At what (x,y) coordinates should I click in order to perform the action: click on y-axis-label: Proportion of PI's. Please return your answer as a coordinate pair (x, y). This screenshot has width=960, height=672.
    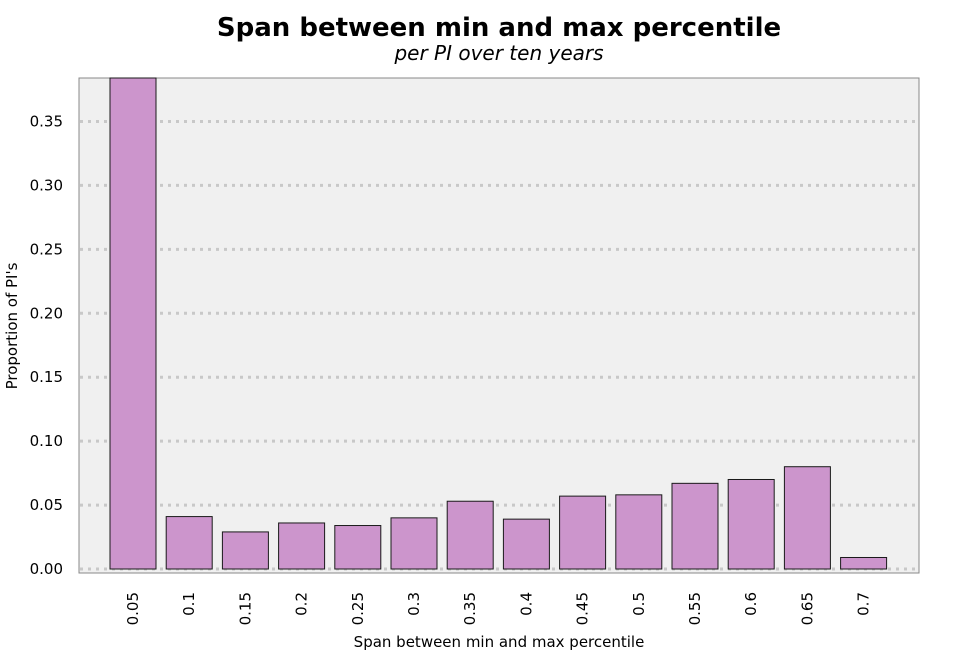
    Looking at the image, I should click on (12, 325).